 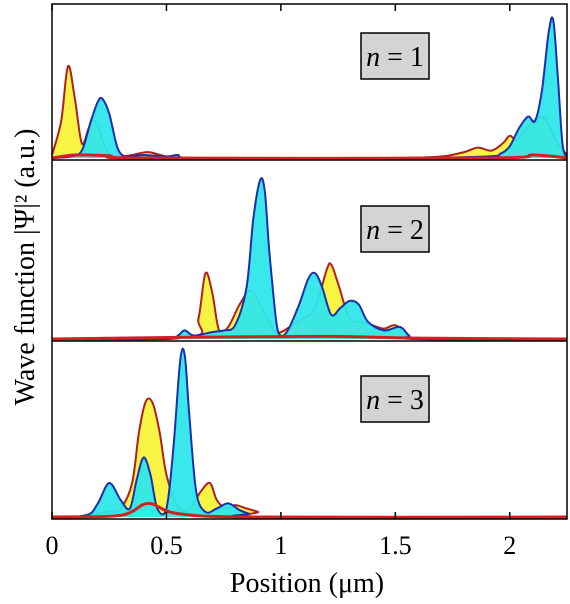 I want to click on panel-n1-label-box, so click(x=395, y=56).